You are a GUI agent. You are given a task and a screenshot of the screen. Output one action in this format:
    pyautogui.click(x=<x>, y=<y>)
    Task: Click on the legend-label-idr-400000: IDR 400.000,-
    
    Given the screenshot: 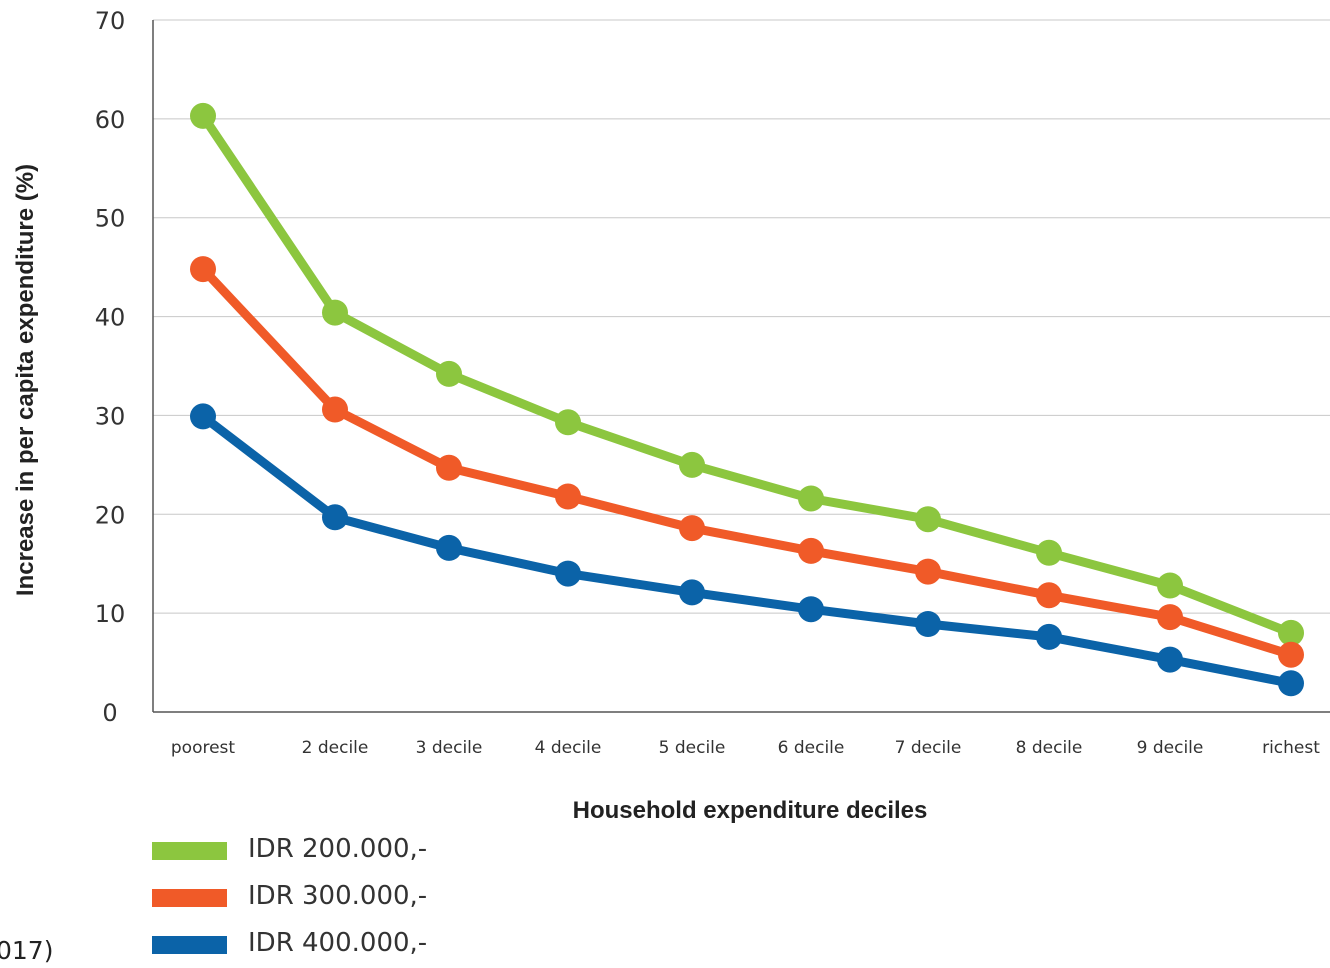 What is the action you would take?
    pyautogui.click(x=338, y=943)
    